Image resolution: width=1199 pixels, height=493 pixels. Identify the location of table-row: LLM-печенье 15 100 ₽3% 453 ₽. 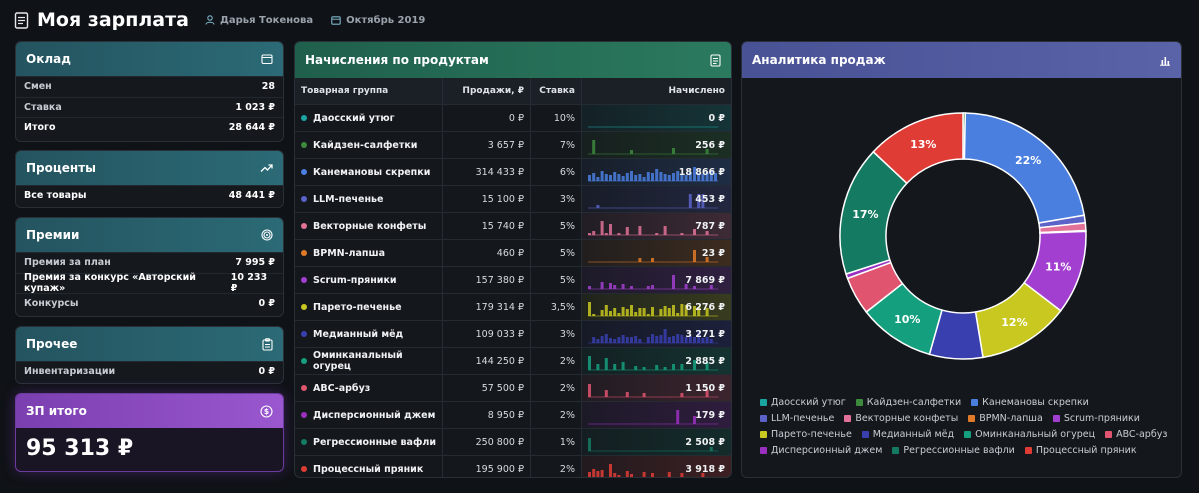
(513, 199).